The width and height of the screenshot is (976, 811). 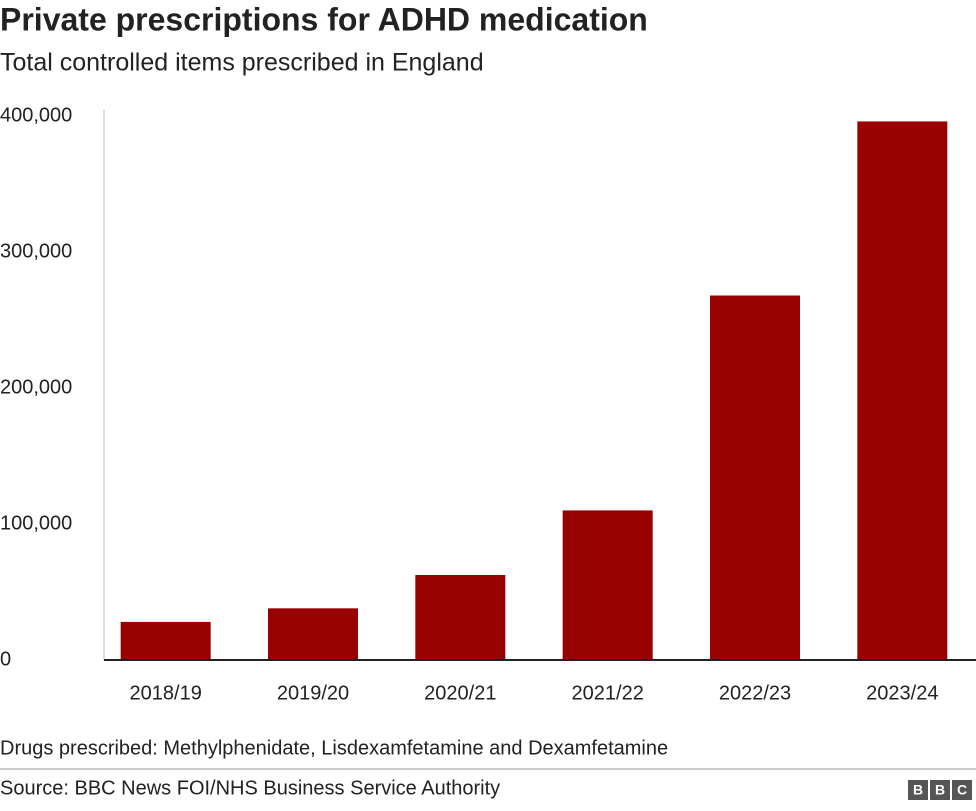 What do you see at coordinates (5, 659) in the screenshot?
I see `y-tick-label: 0` at bounding box center [5, 659].